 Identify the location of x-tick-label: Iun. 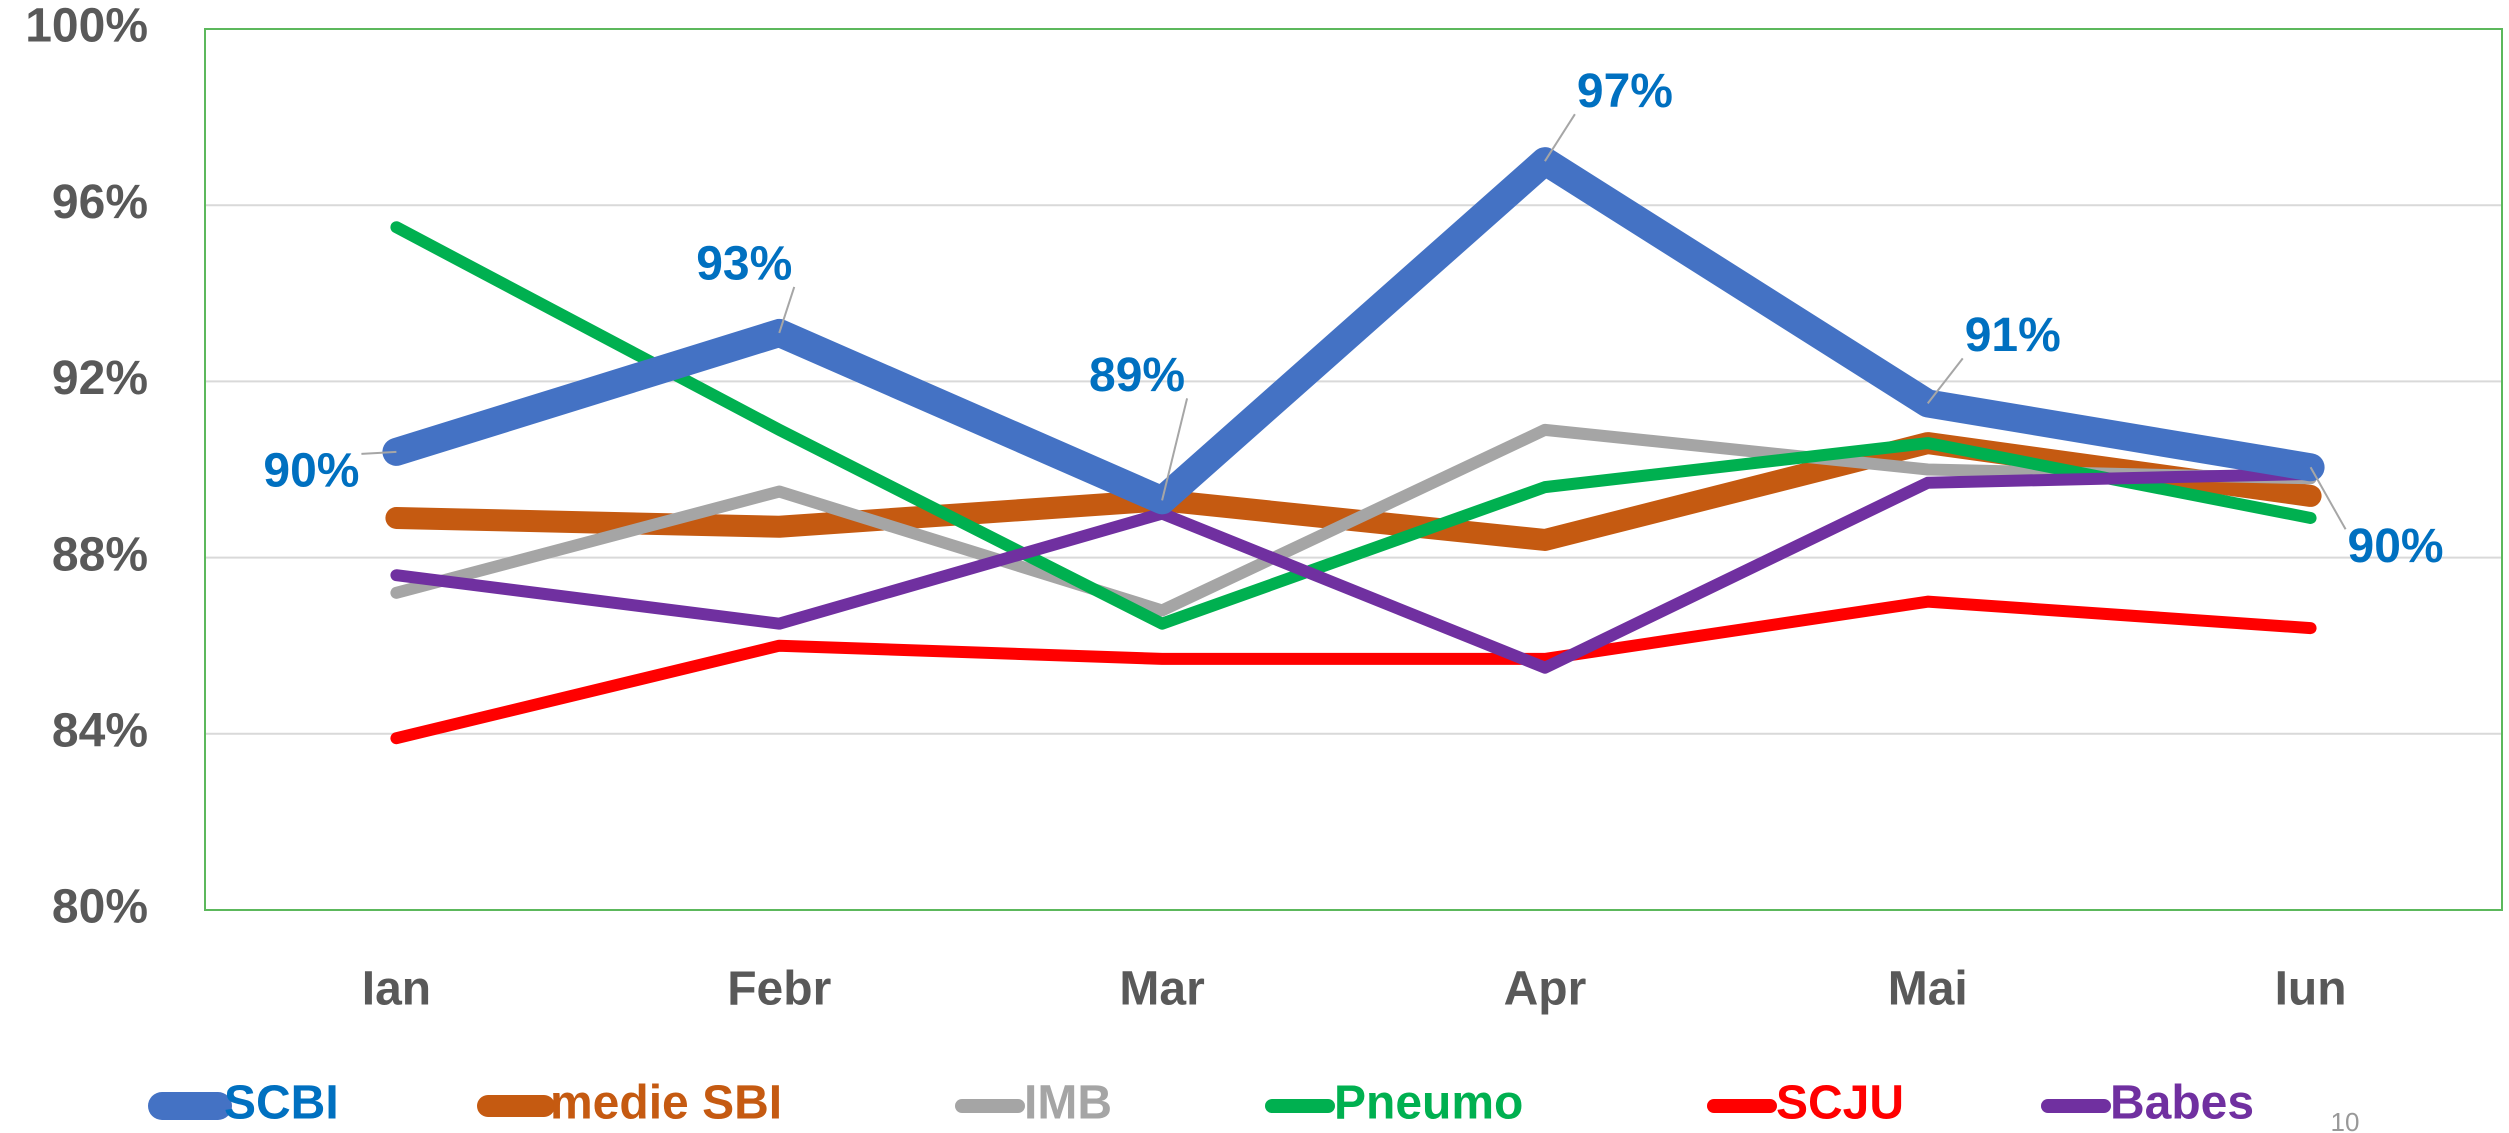
(2311, 989).